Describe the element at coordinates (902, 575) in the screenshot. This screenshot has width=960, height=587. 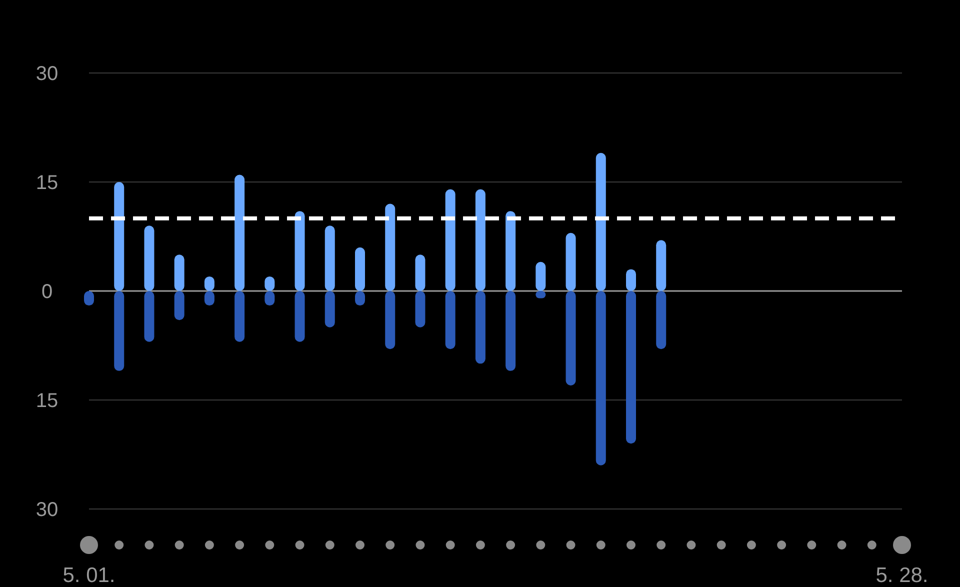
I see `x-tick-label: 5. 28.` at that location.